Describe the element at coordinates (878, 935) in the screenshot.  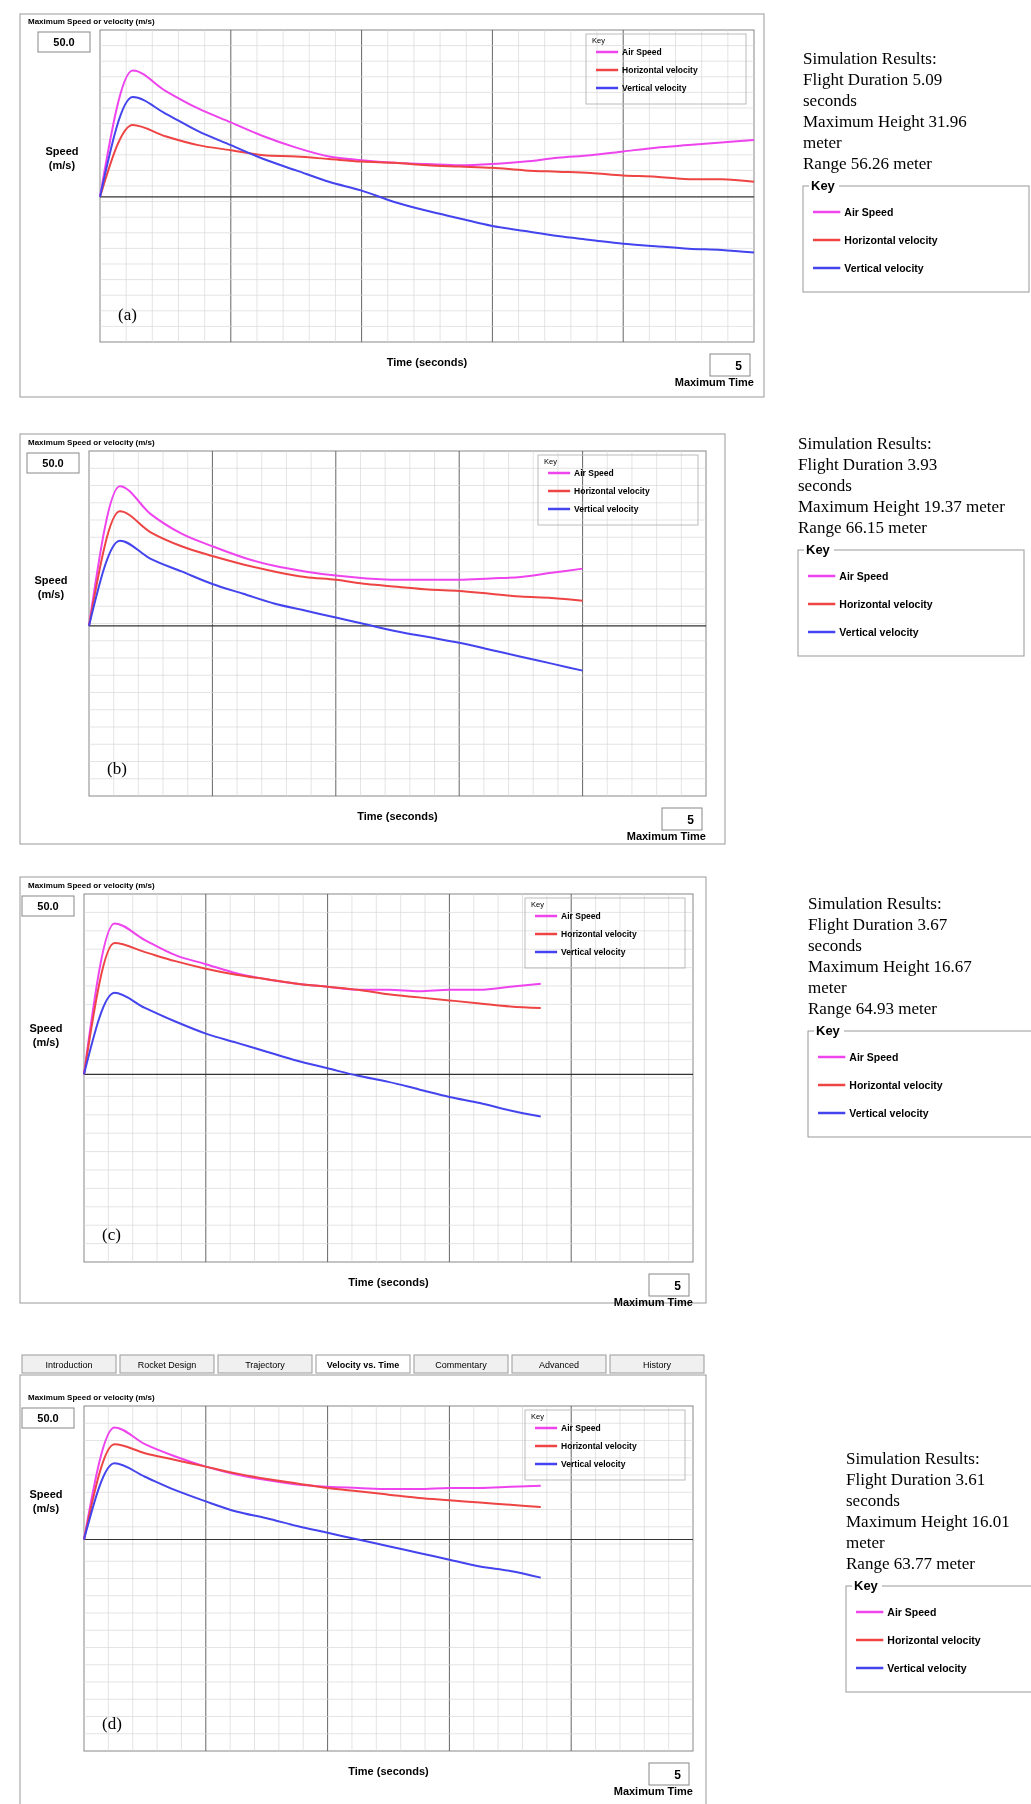
I see `text: Flight Duration 3.67 seconds` at that location.